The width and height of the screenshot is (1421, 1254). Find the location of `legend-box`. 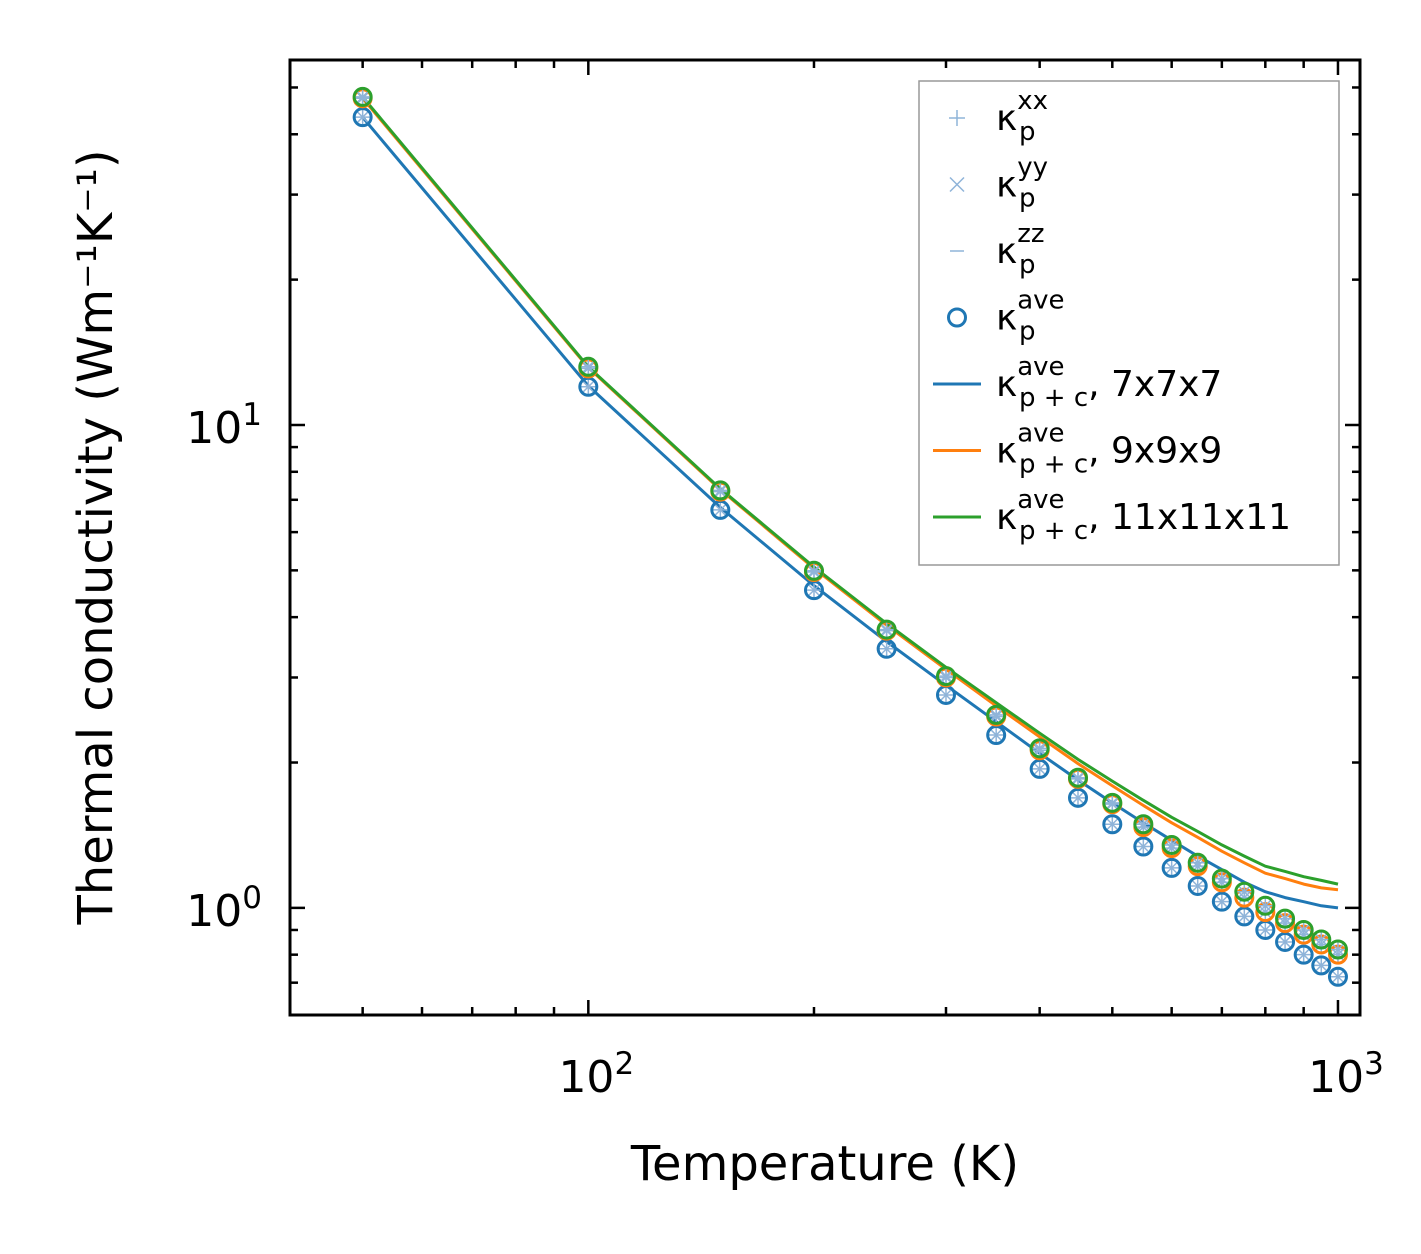

legend-box is located at coordinates (1129, 323).